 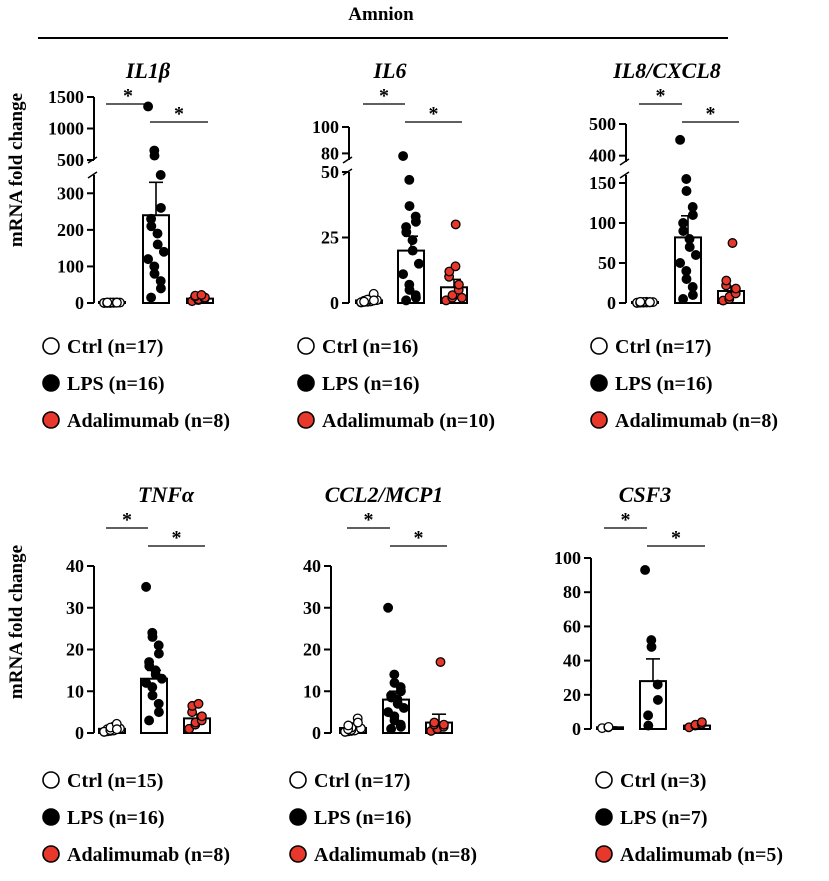 I want to click on panel-title: IL6, so click(x=390, y=70).